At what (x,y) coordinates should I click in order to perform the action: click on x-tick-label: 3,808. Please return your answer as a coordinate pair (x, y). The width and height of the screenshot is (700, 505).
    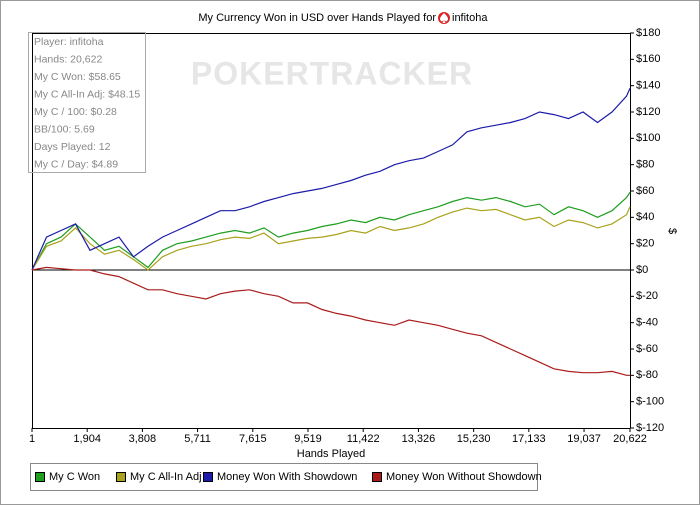
    Looking at the image, I should click on (143, 439).